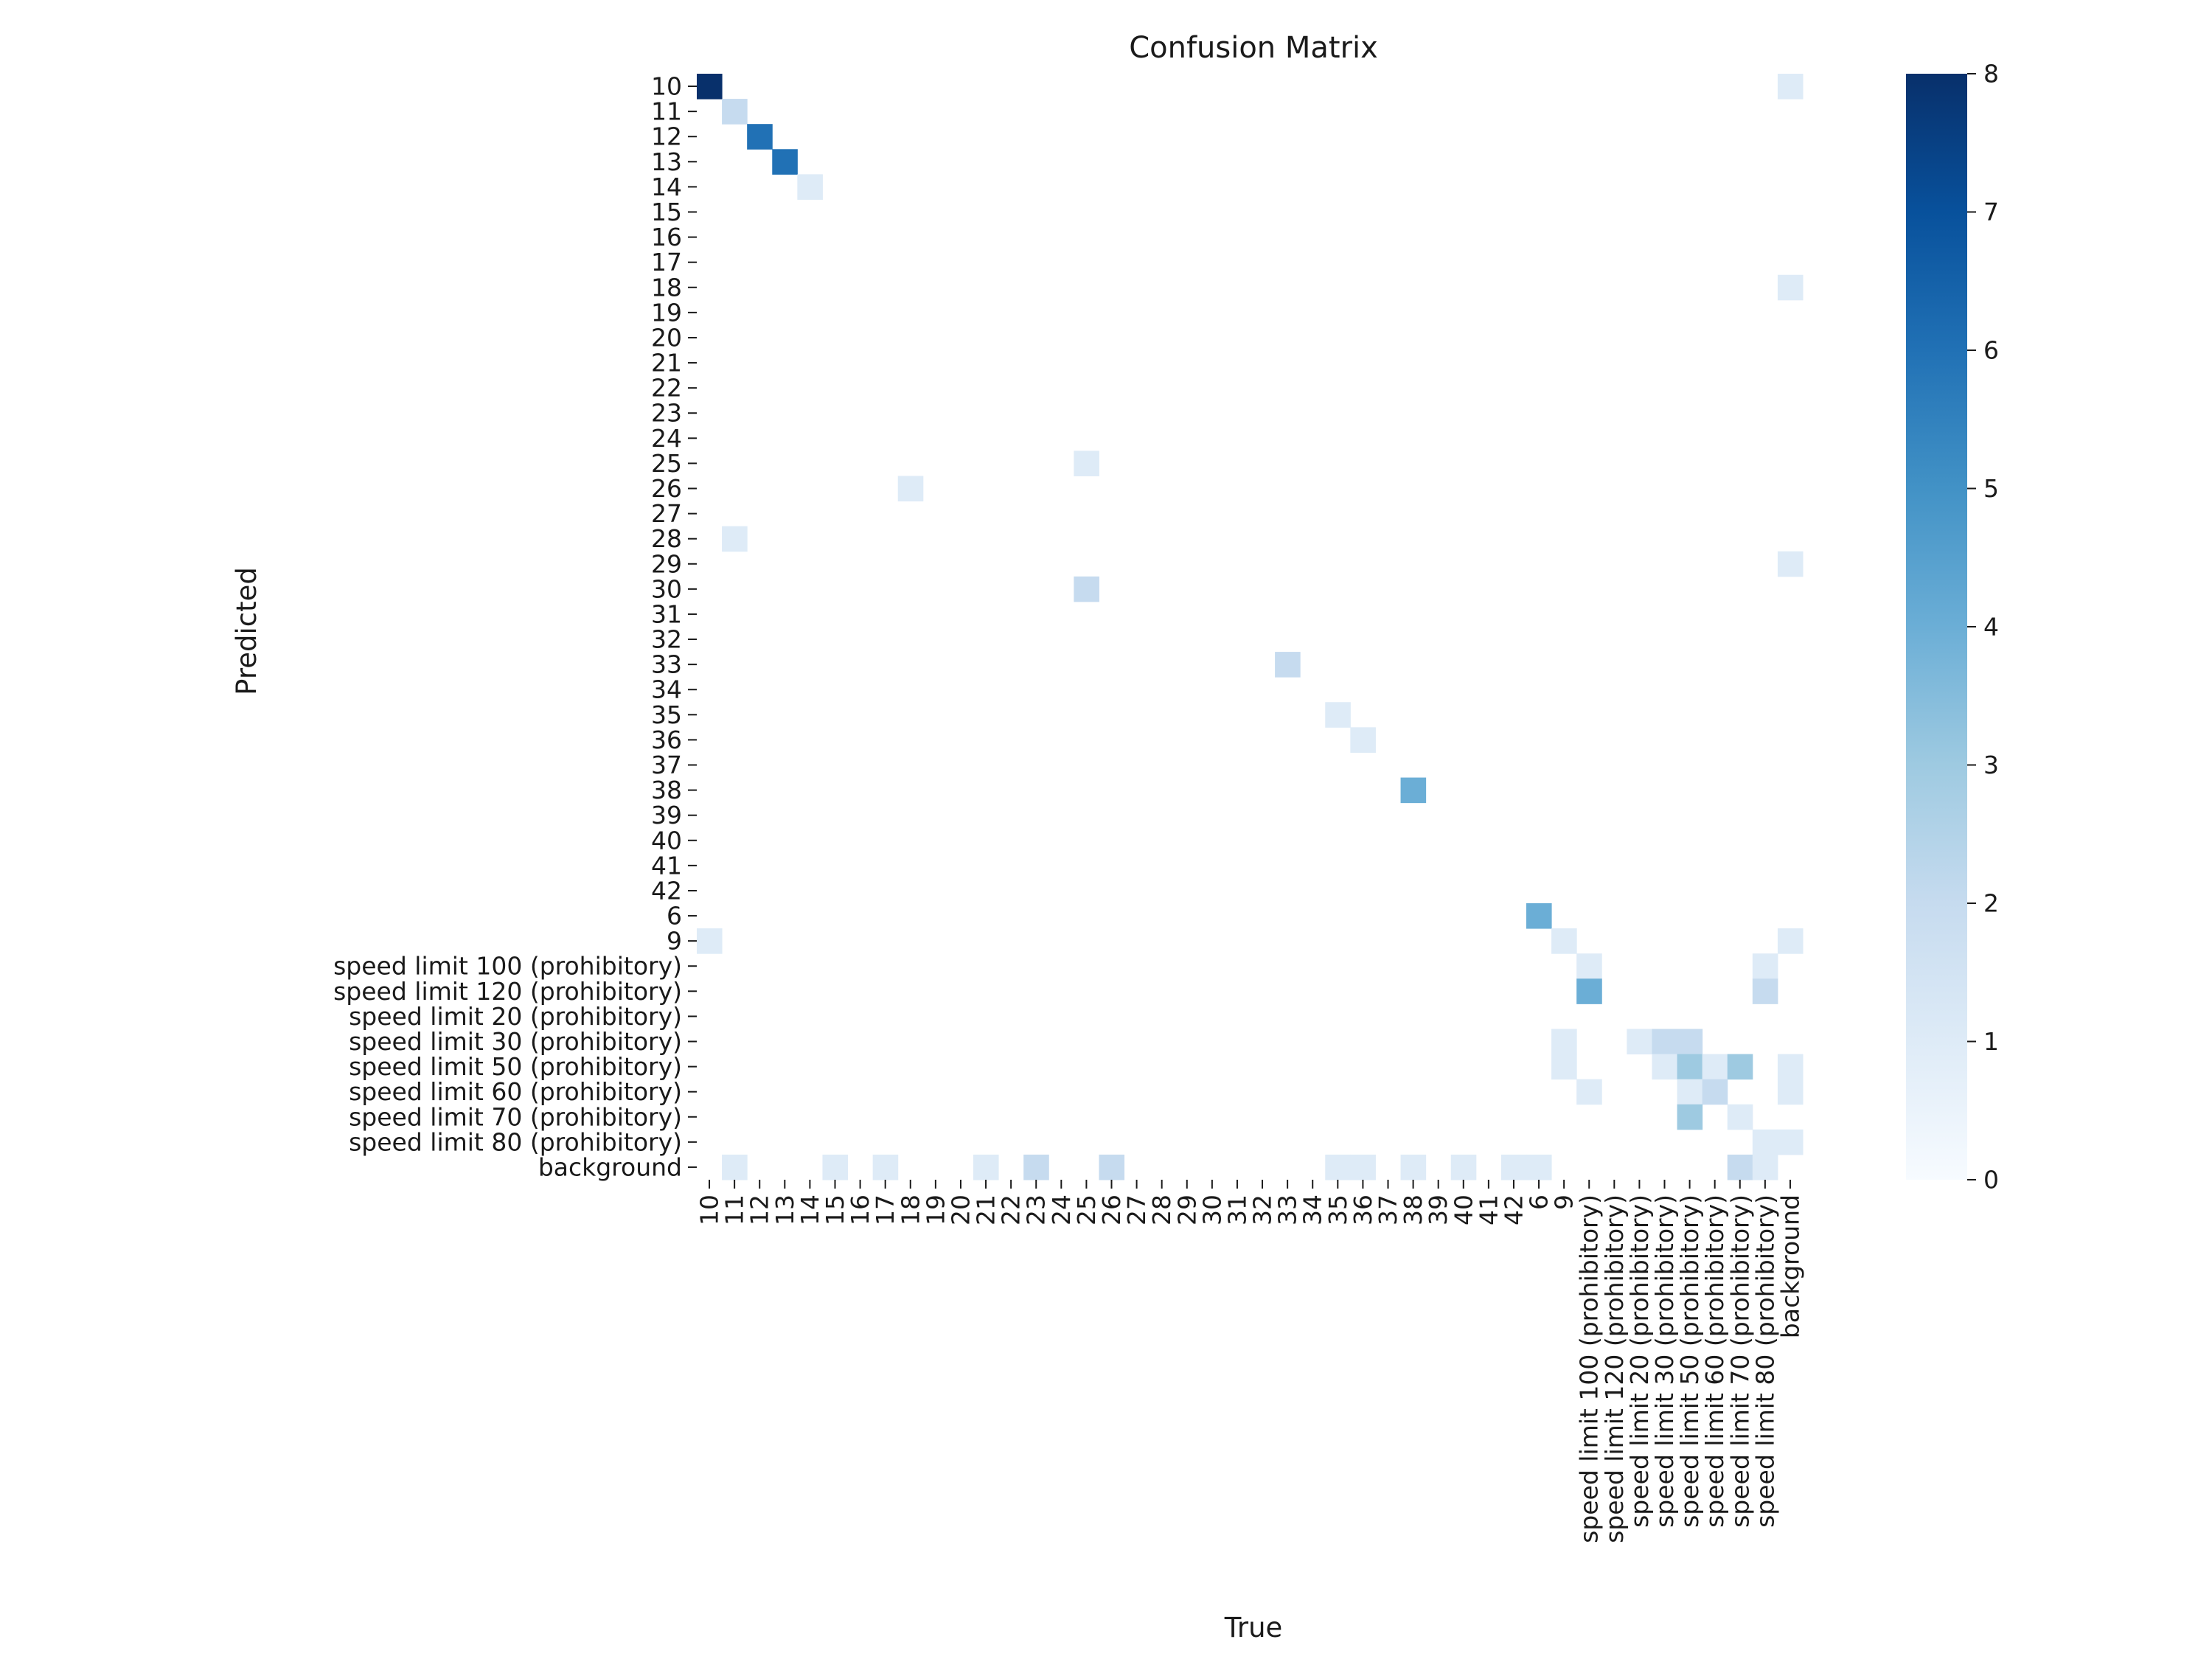 The width and height of the screenshot is (2212, 1659). What do you see at coordinates (666, 363) in the screenshot?
I see `y-tick-label: 21` at bounding box center [666, 363].